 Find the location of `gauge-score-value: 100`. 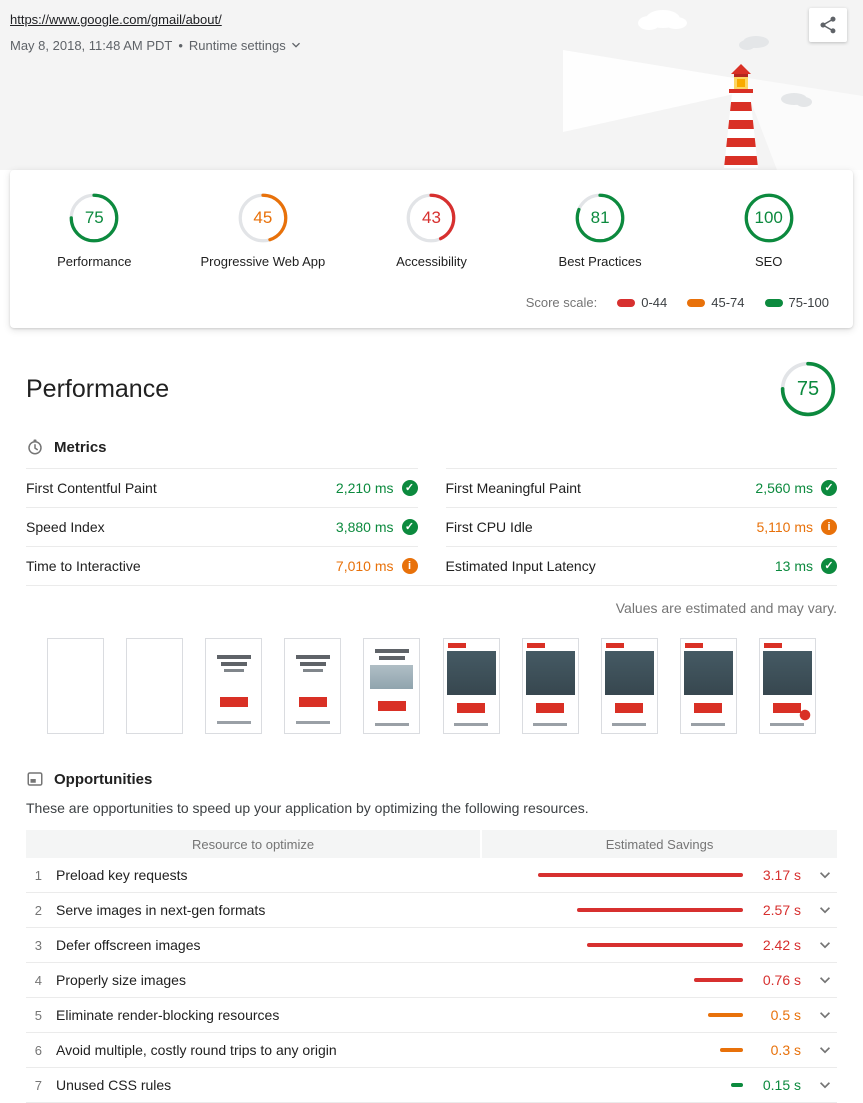

gauge-score-value: 100 is located at coordinates (768, 217).